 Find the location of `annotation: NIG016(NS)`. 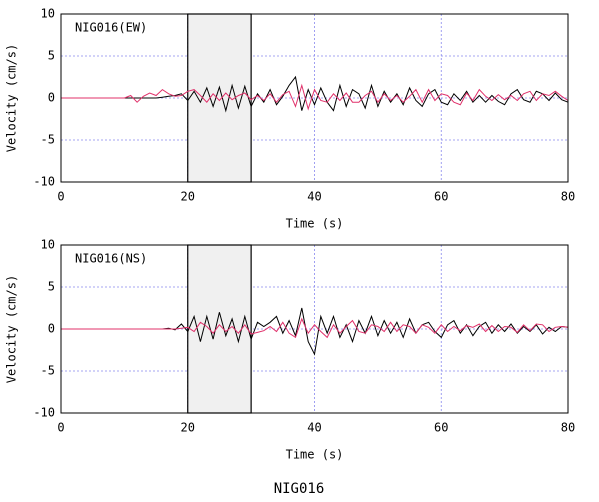

annotation: NIG016(NS) is located at coordinates (111, 259).